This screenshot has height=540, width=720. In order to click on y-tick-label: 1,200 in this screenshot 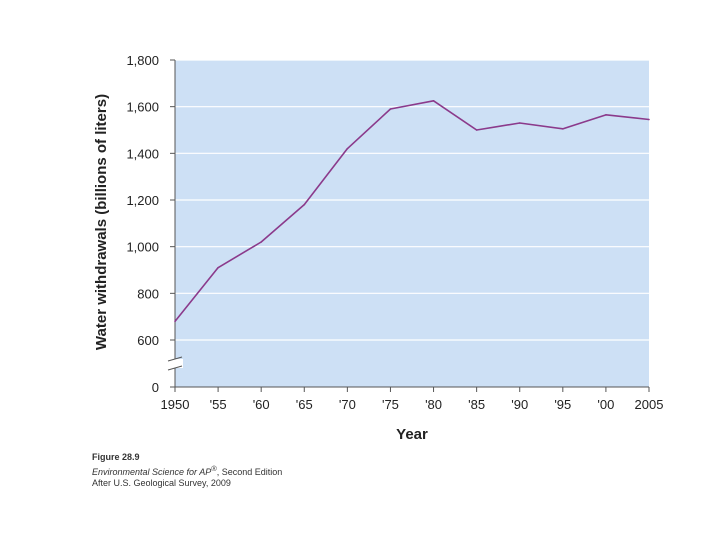, I will do `click(142, 200)`.